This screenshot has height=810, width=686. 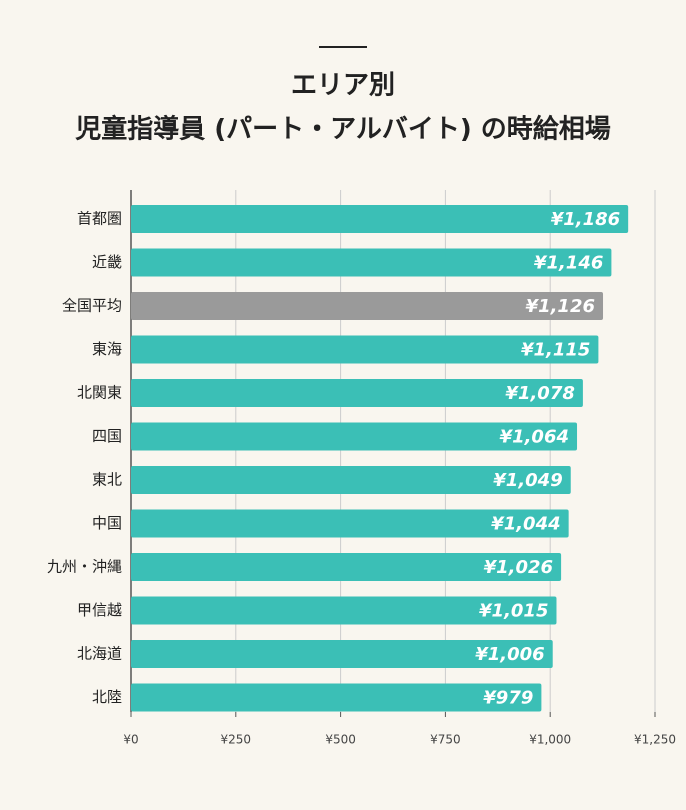 What do you see at coordinates (107, 262) in the screenshot?
I see `y-tick-label: 近畿` at bounding box center [107, 262].